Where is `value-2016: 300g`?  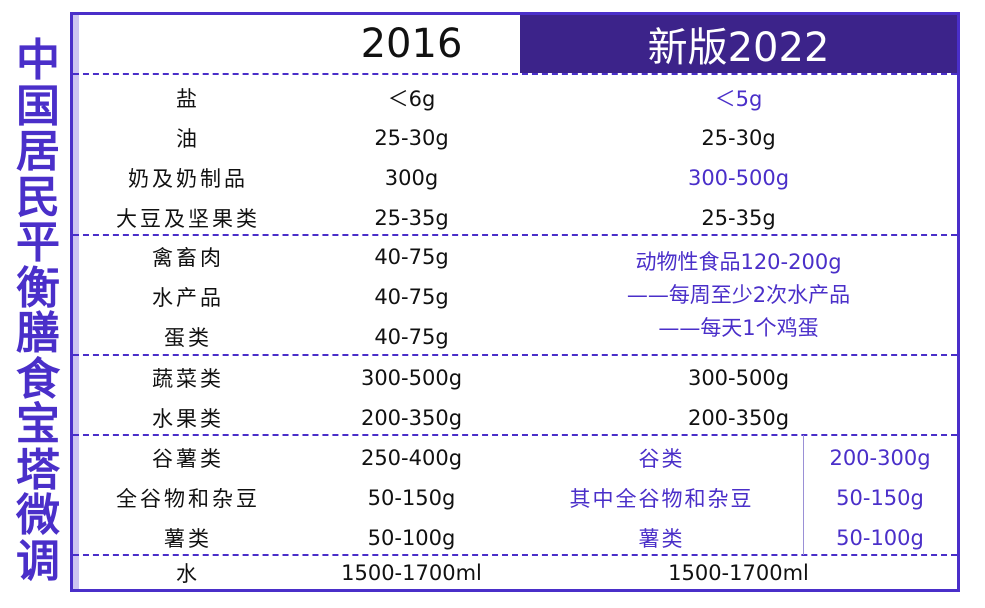
value-2016: 300g is located at coordinates (411, 178).